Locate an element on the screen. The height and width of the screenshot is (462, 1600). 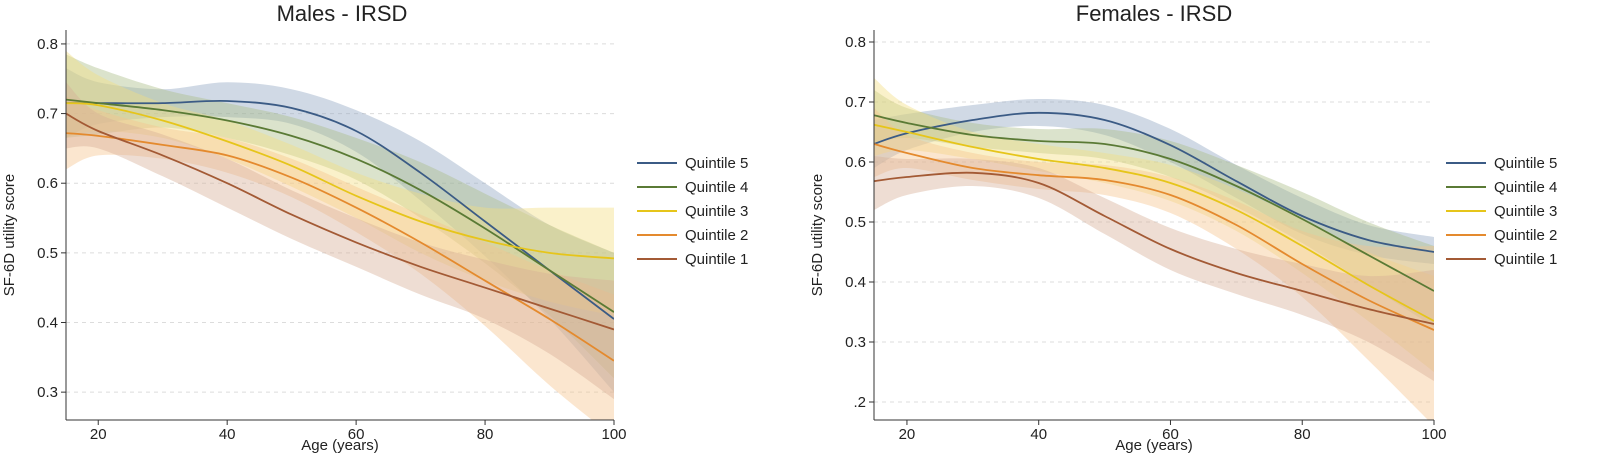
y-tick-label: .2 is located at coordinates (859, 402).